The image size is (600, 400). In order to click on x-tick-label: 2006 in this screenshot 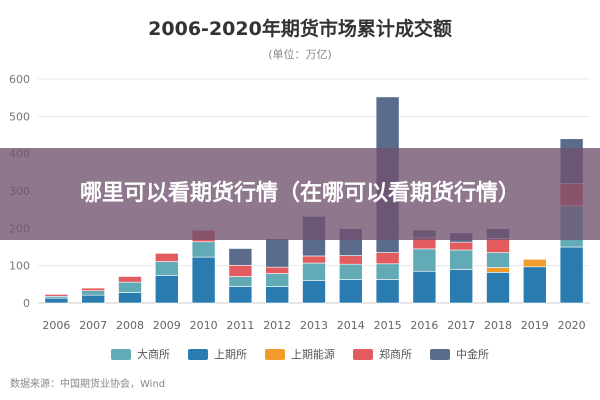, I will do `click(56, 325)`.